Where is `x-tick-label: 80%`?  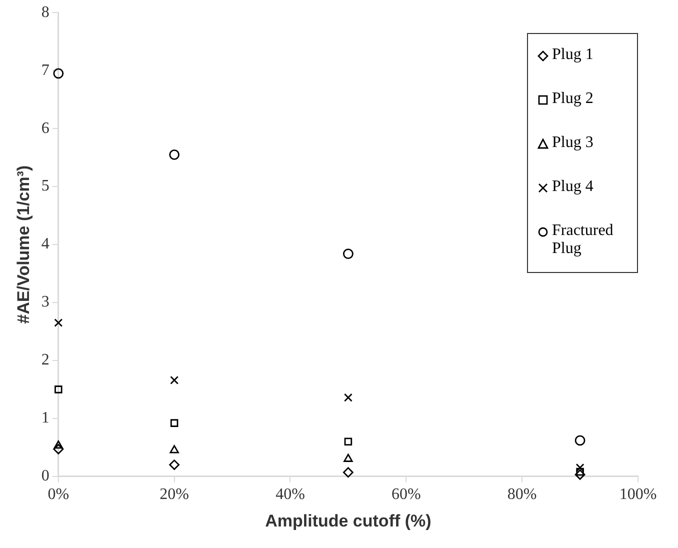 x-tick-label: 80% is located at coordinates (522, 495).